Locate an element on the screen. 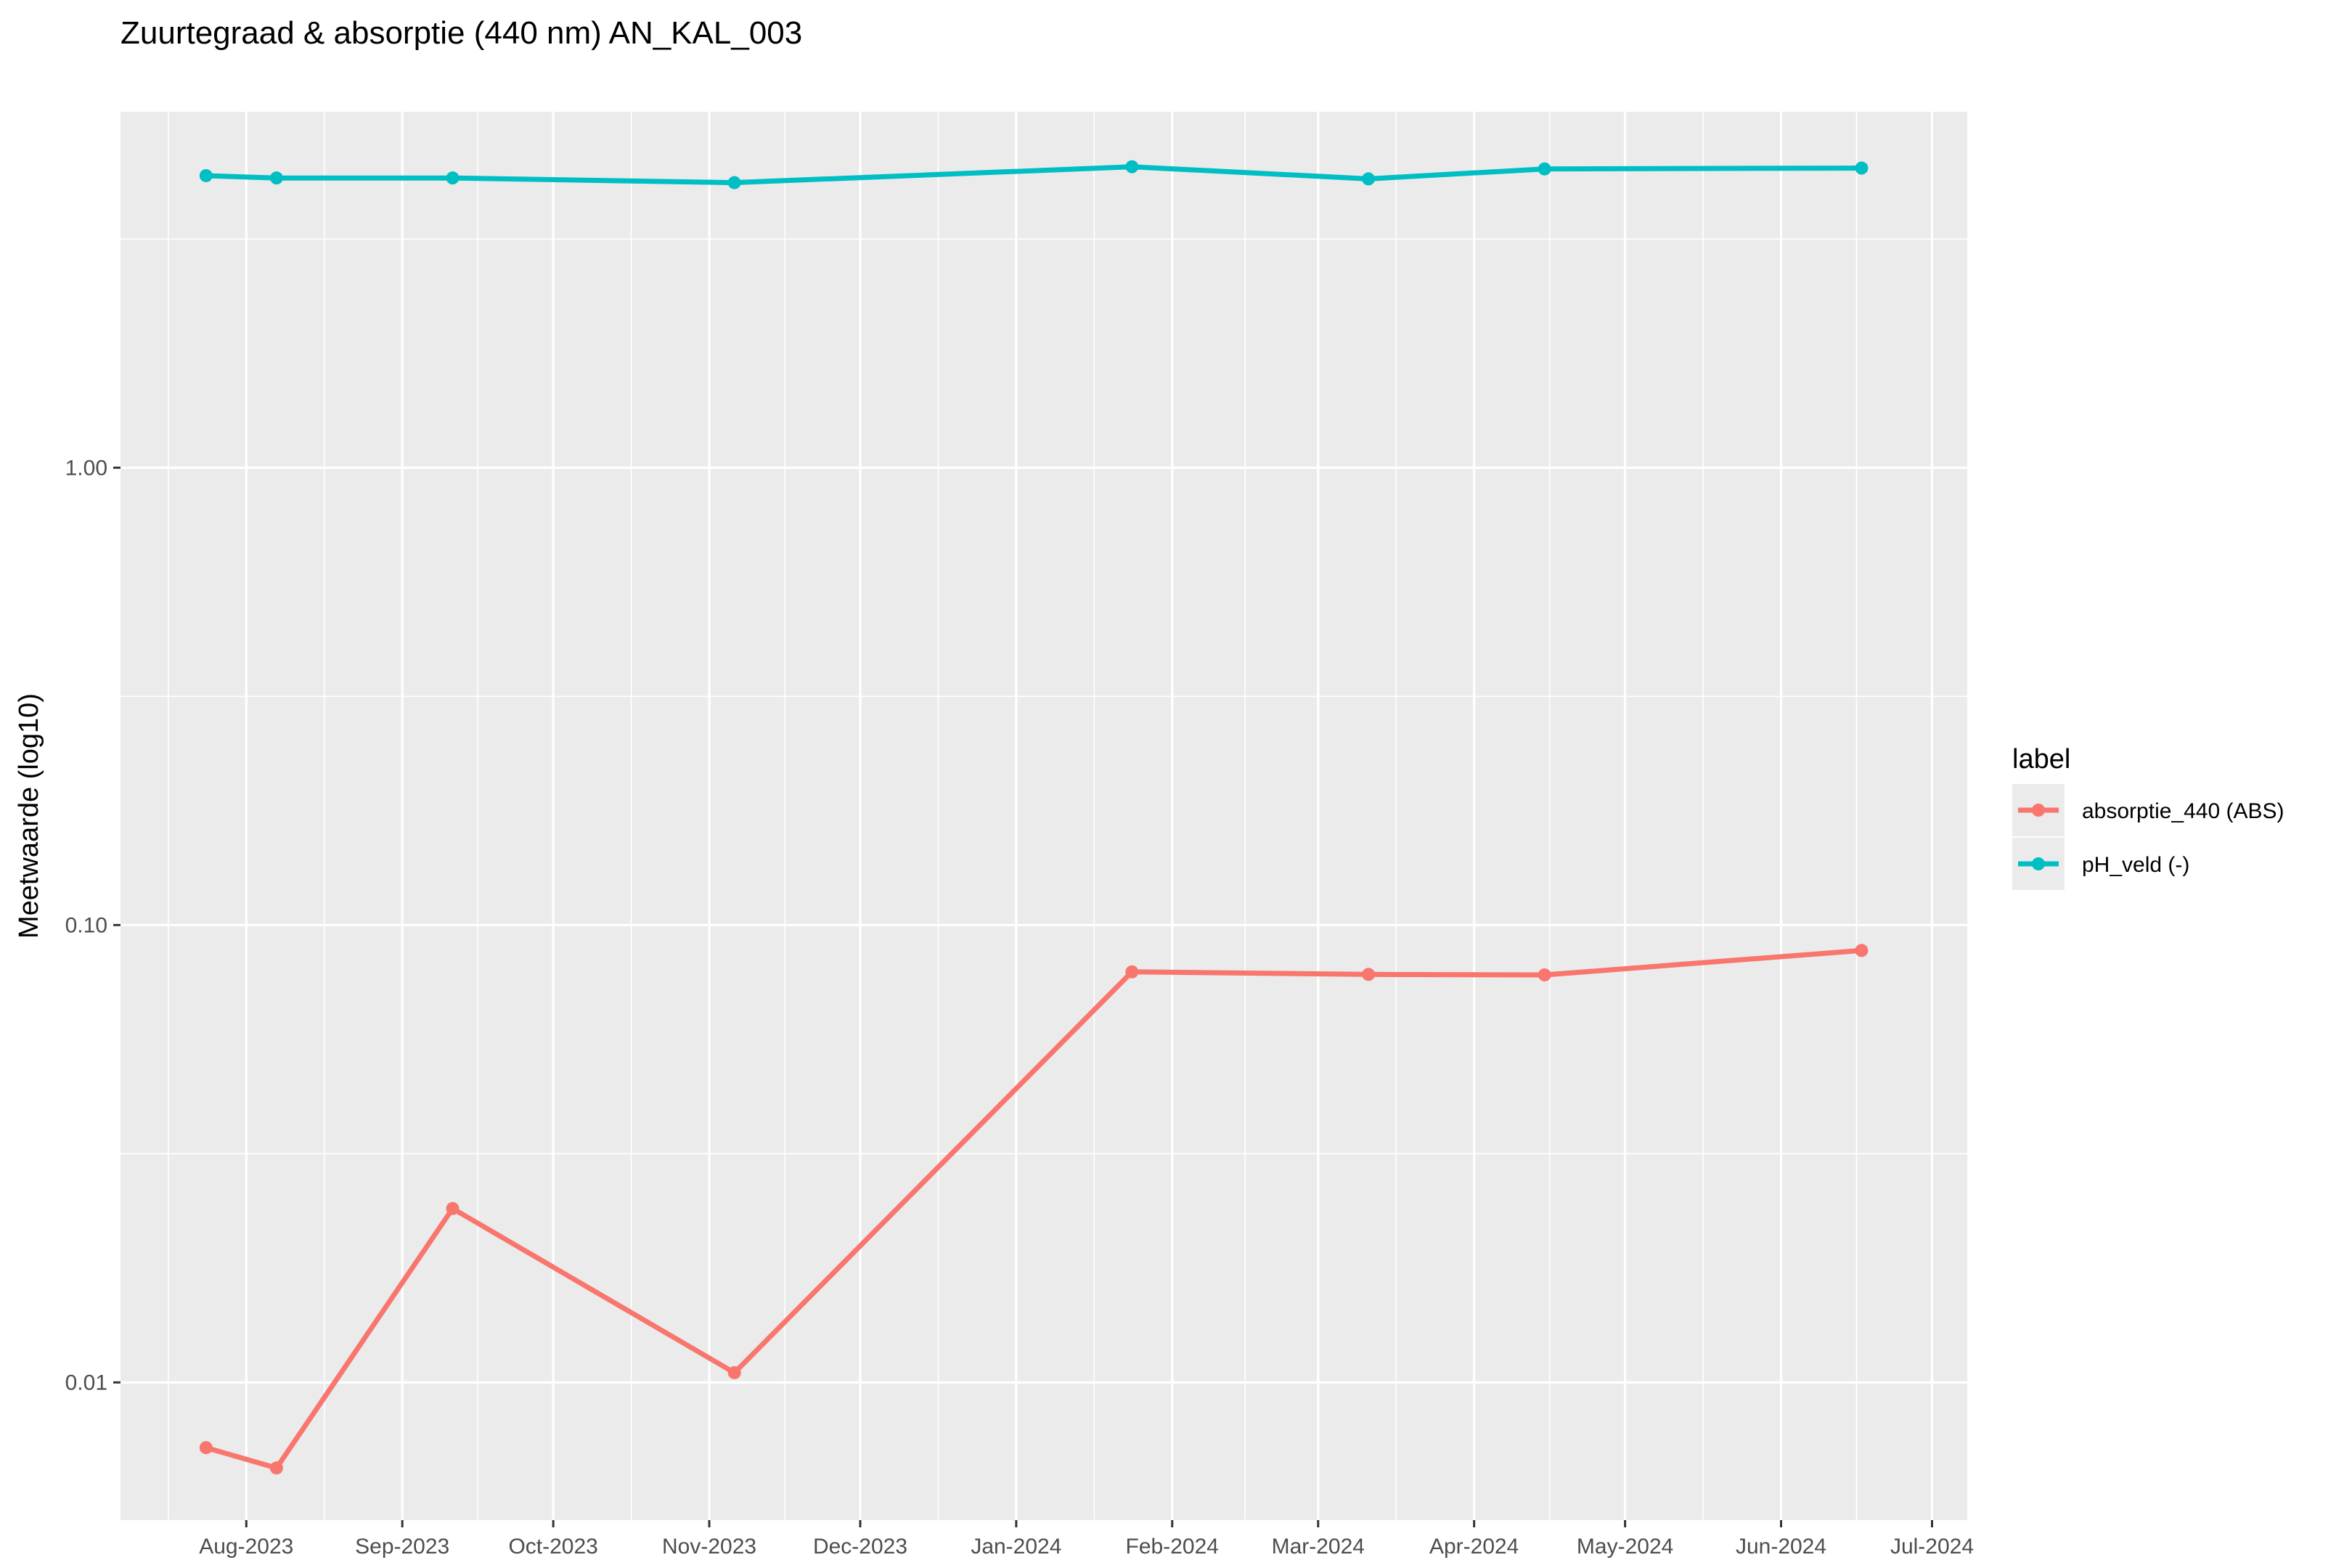 The width and height of the screenshot is (2352, 1568). x-tick-label: Aug-2023 is located at coordinates (246, 1547).